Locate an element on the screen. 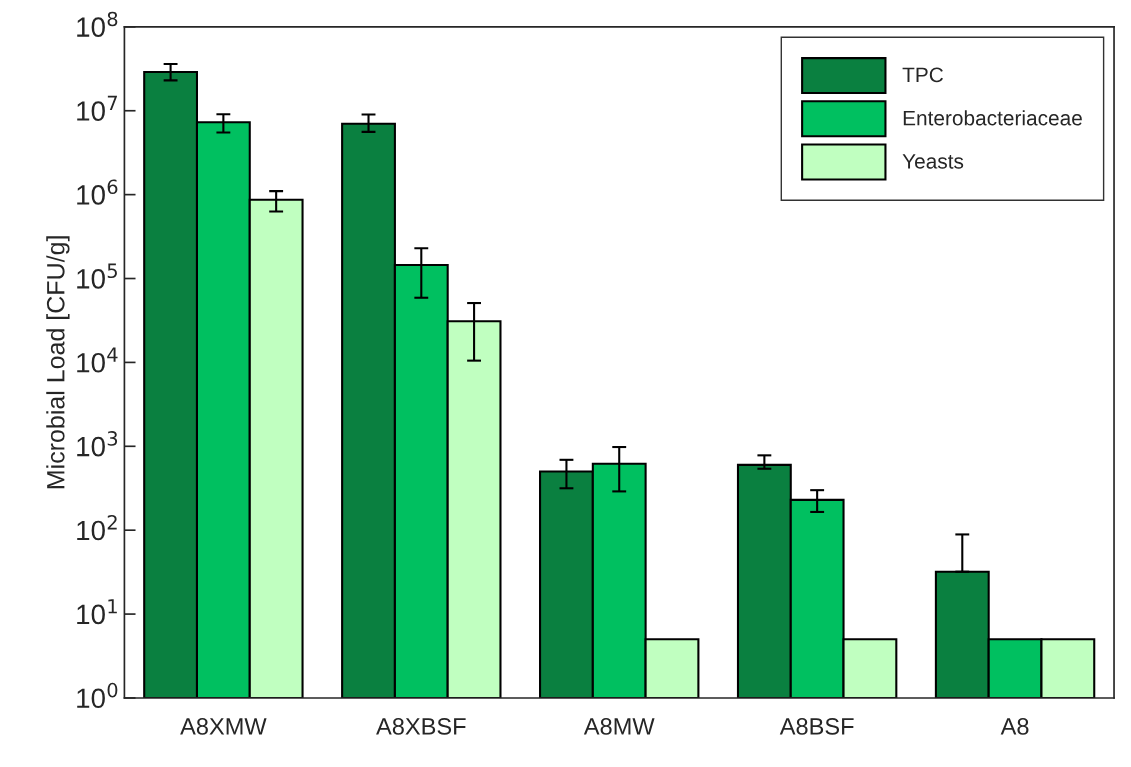 This screenshot has width=1131, height=767. x-tick-label: A8XMW is located at coordinates (223, 726).